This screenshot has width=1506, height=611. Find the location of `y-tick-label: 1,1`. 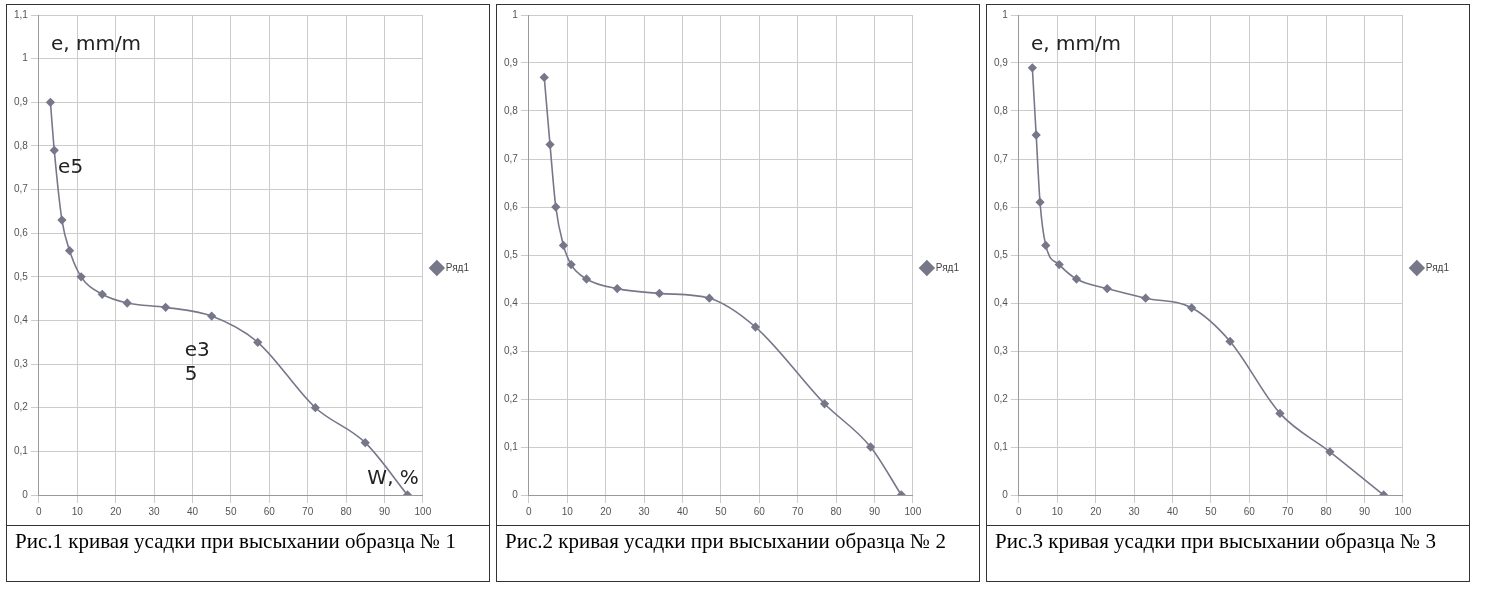

y-tick-label: 1,1 is located at coordinates (21, 14).